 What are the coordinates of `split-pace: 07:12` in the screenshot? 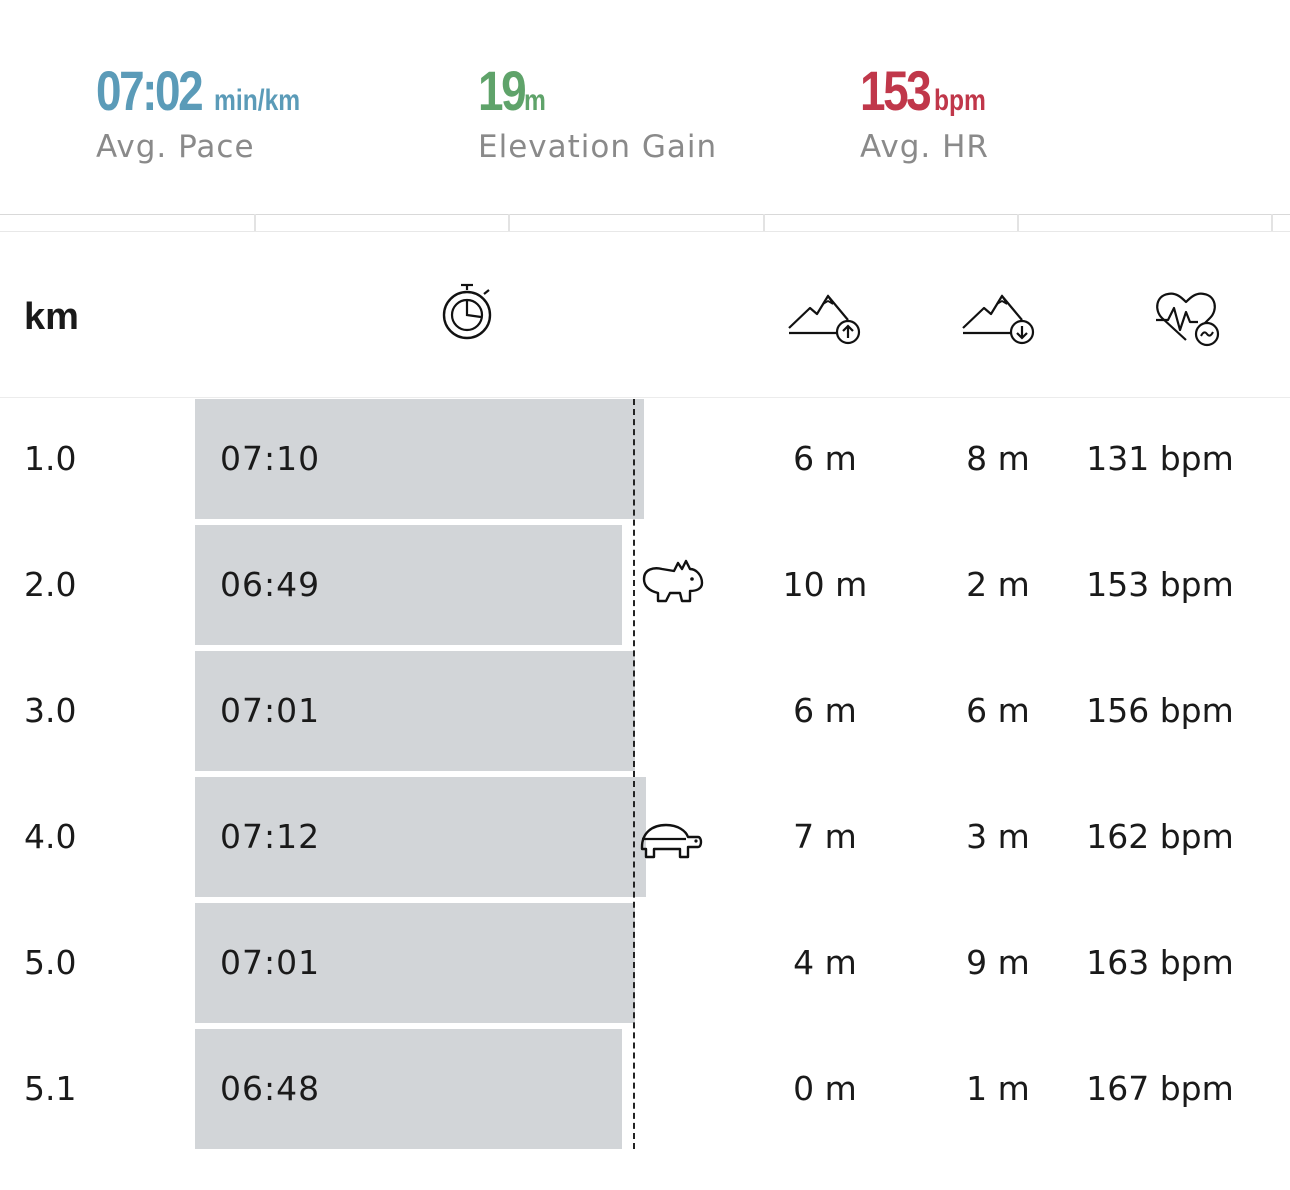 It's located at (270, 836).